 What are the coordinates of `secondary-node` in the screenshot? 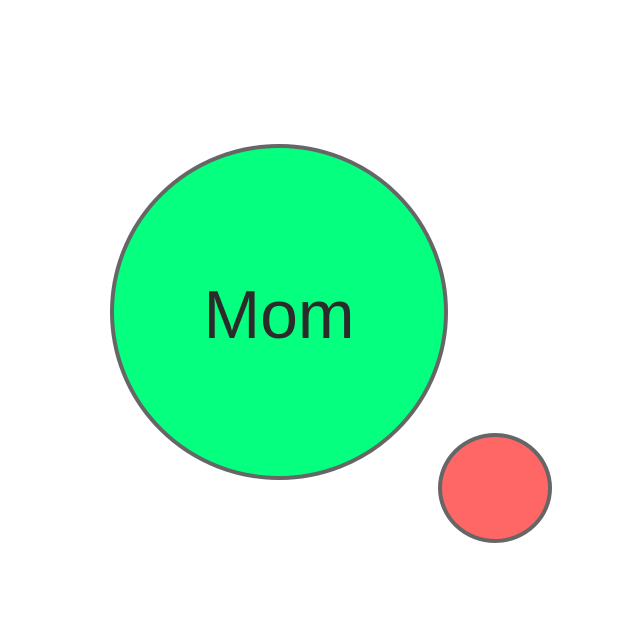 It's located at (495, 488).